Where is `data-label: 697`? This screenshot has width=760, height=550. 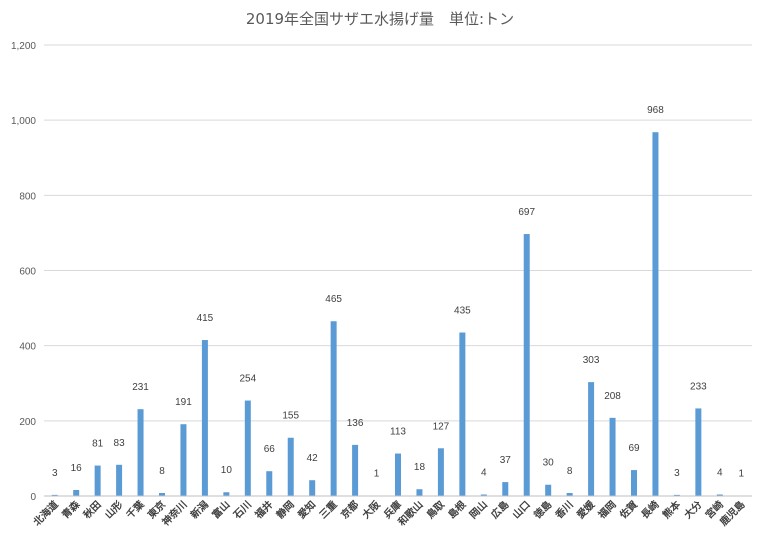
data-label: 697 is located at coordinates (526, 212).